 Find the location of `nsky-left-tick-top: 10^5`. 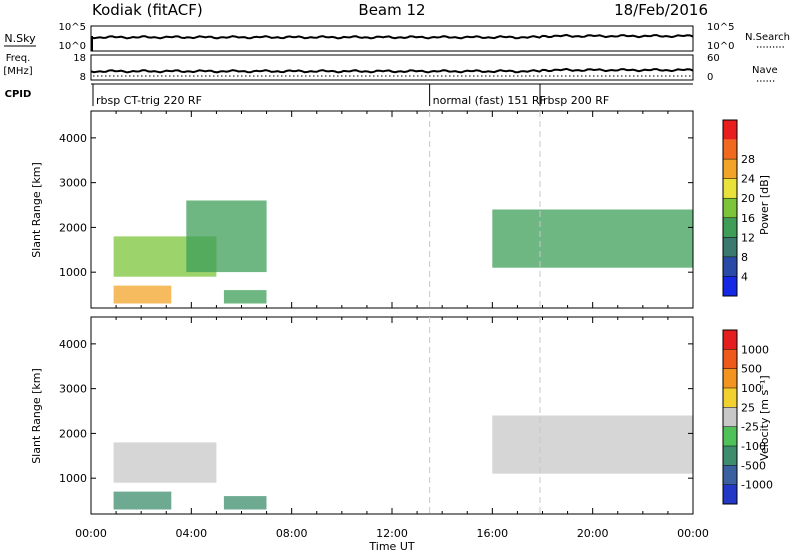

nsky-left-tick-top: 10^5 is located at coordinates (72, 27).